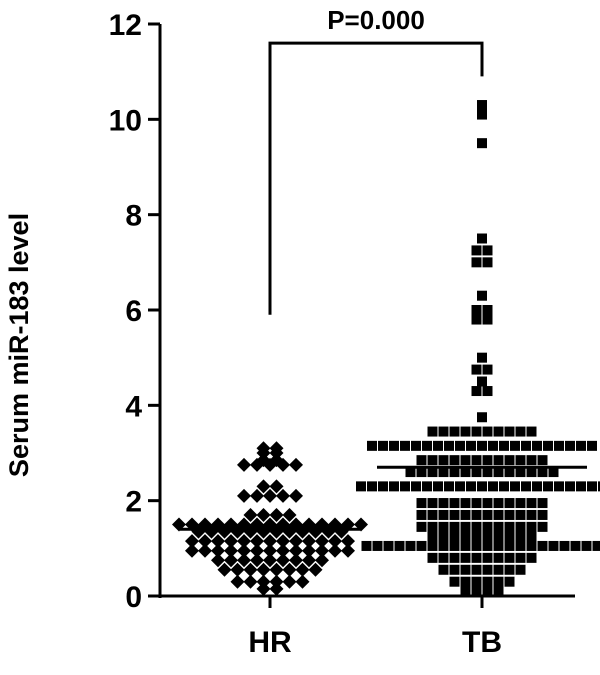  I want to click on y-tick-label: 0, so click(133, 597).